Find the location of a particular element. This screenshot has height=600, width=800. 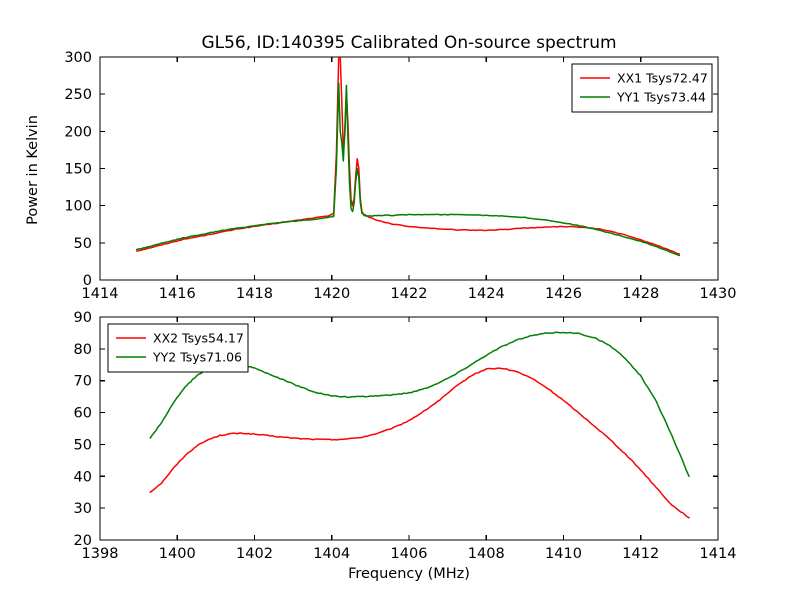

x-tick-label: 1418 is located at coordinates (254, 294).